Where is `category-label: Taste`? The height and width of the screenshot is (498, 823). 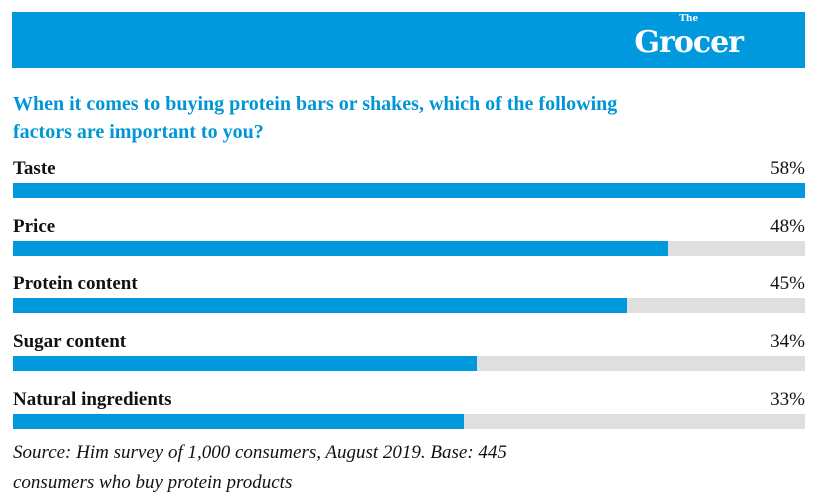 category-label: Taste is located at coordinates (34, 168).